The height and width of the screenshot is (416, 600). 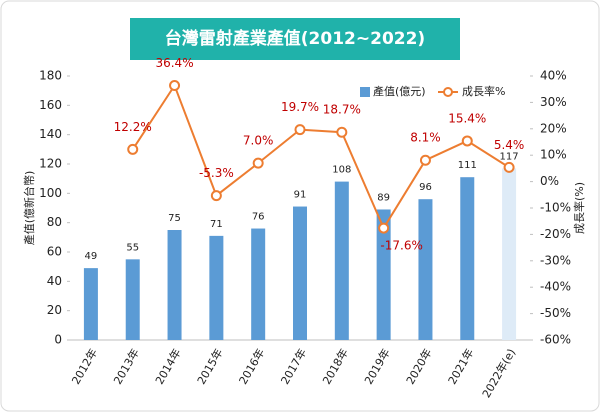 What do you see at coordinates (258, 141) in the screenshot?
I see `growth-value-label: 7.0%` at bounding box center [258, 141].